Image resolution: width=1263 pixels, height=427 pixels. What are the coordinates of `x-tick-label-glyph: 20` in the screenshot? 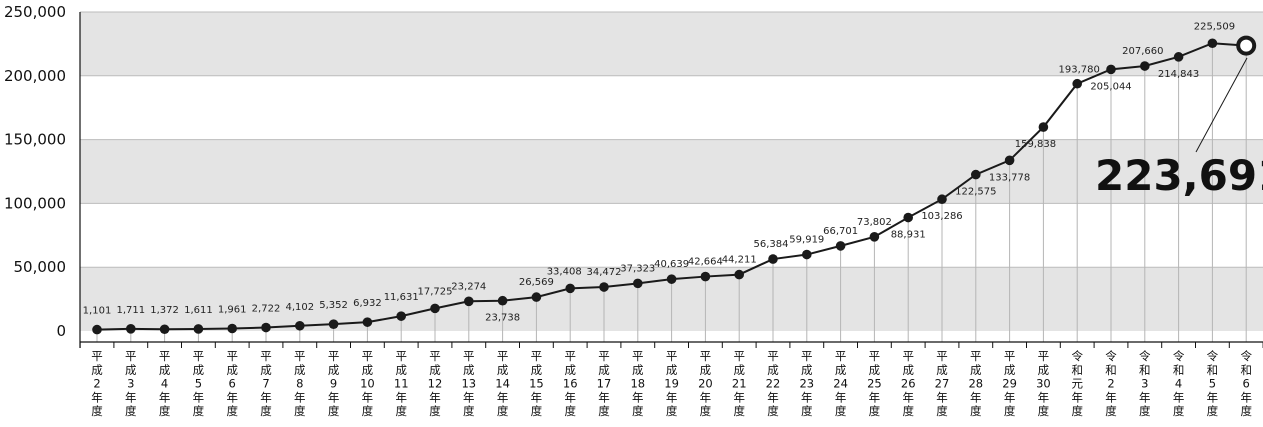 It's located at (705, 384).